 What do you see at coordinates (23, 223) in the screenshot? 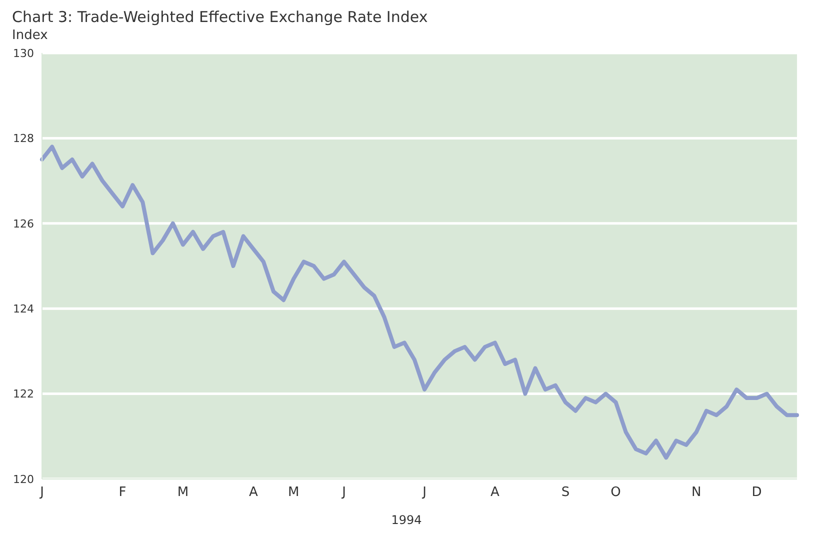
I see `y-tick-label: 126` at bounding box center [23, 223].